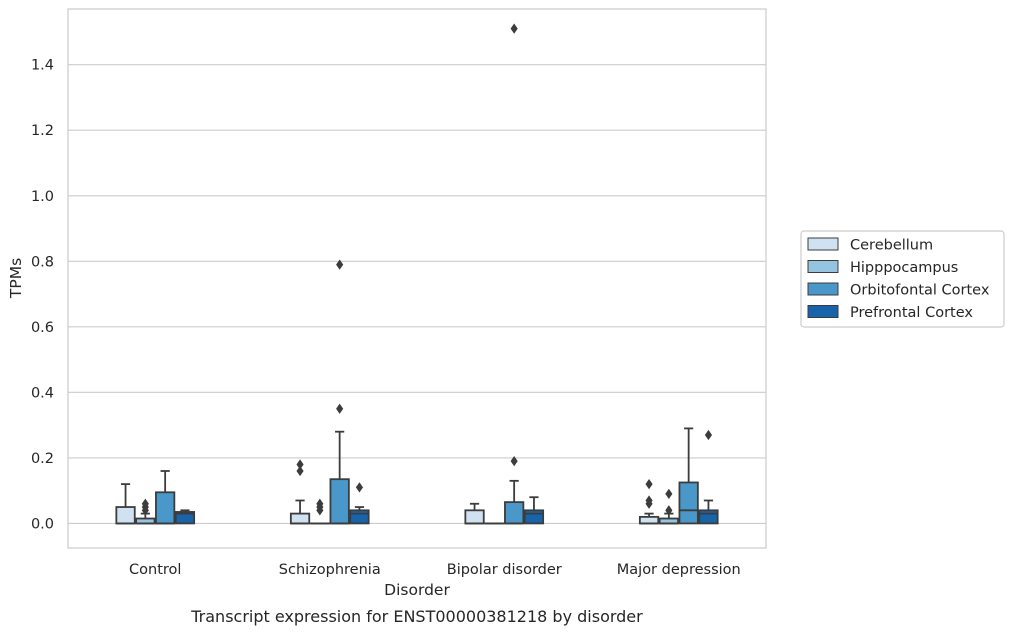 Image resolution: width=1014 pixels, height=634 pixels. Describe the element at coordinates (920, 291) in the screenshot. I see `legend-label: Orbitofontal Cortex` at that location.